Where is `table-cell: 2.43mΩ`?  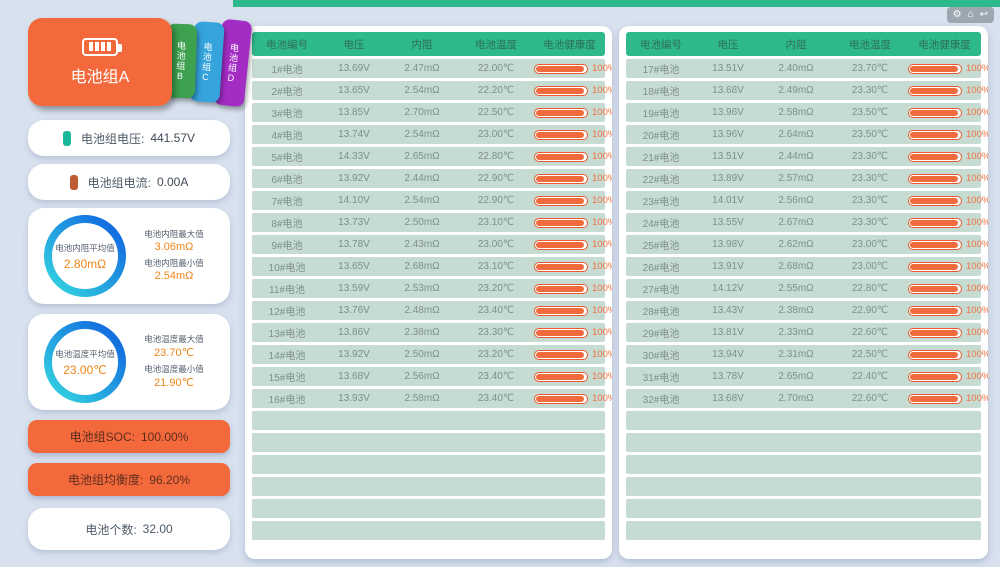 table-cell: 2.43mΩ is located at coordinates (422, 244).